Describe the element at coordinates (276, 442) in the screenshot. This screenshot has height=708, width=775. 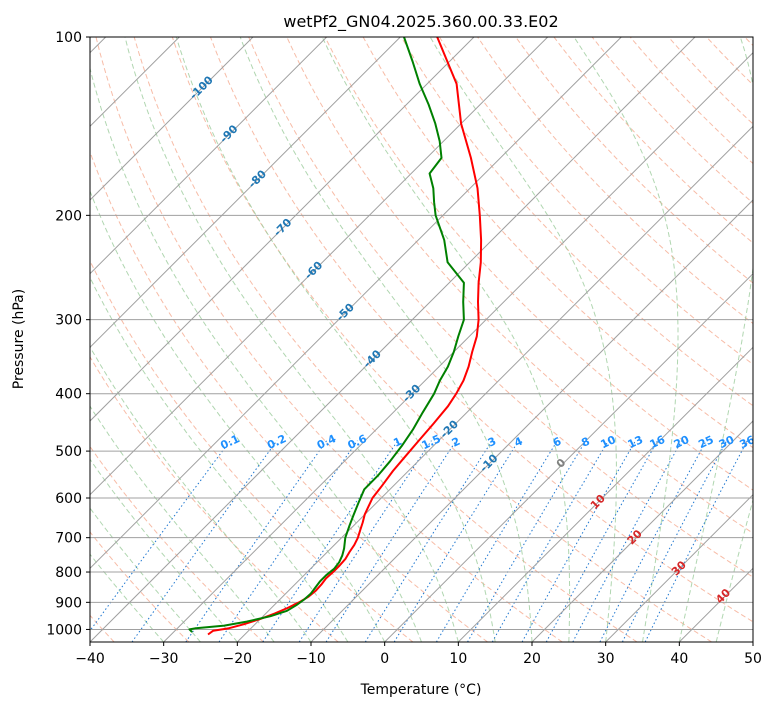
I see `mixing-ratio-label: 0.2` at that location.